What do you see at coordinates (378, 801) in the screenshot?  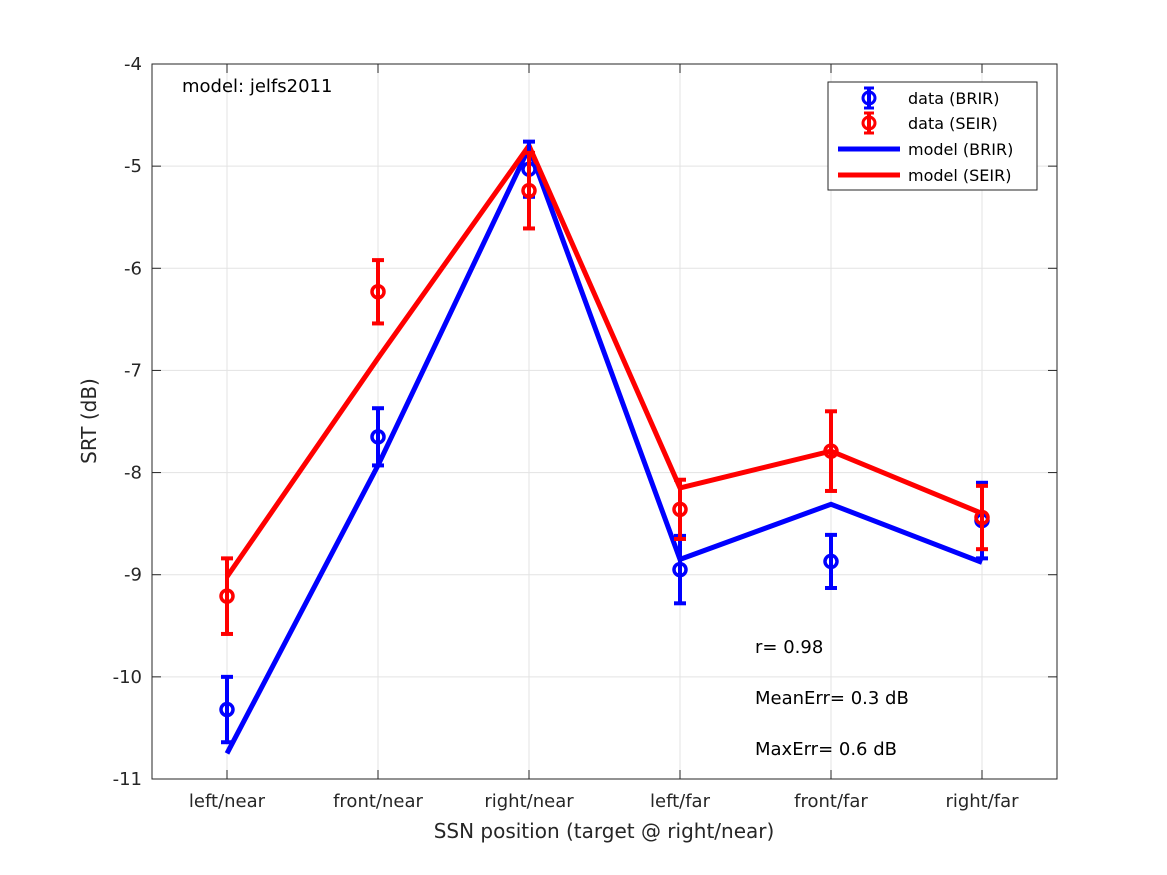 I see `x-tick-label: front/near` at bounding box center [378, 801].